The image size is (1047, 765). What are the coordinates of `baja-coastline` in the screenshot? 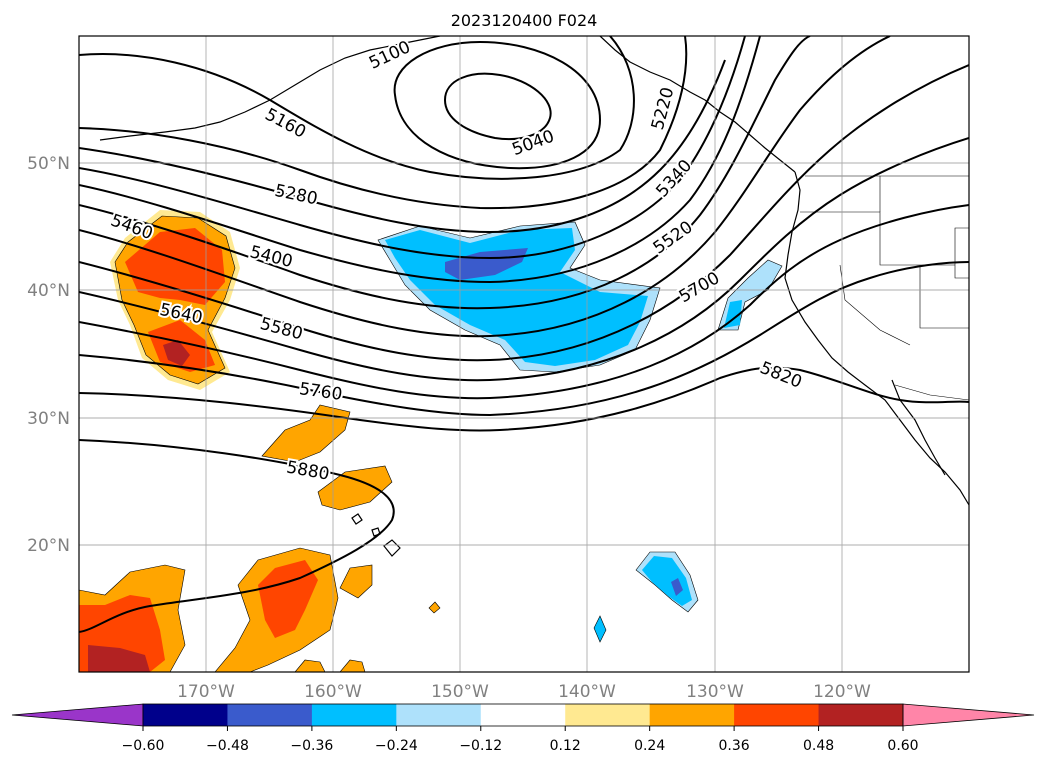 It's located at (918, 427).